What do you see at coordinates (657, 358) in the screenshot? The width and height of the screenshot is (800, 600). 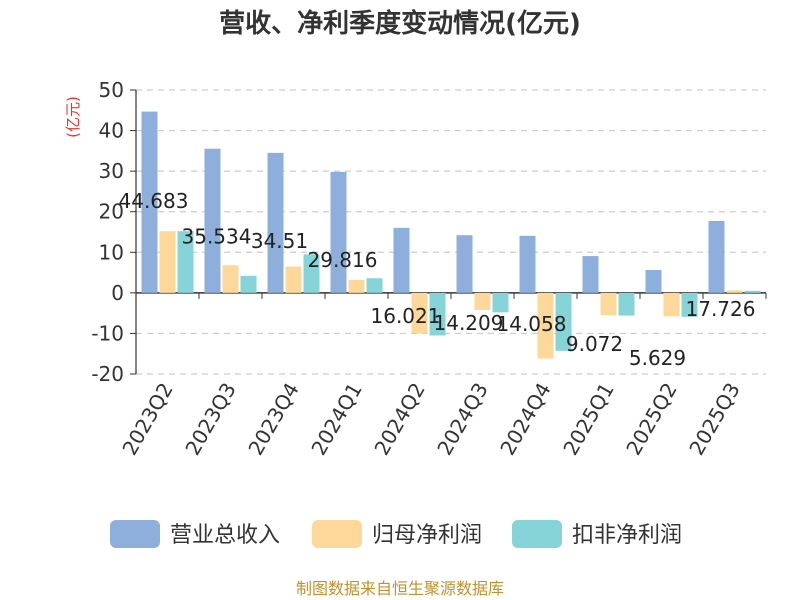 I see `data-label: 5.629` at bounding box center [657, 358].